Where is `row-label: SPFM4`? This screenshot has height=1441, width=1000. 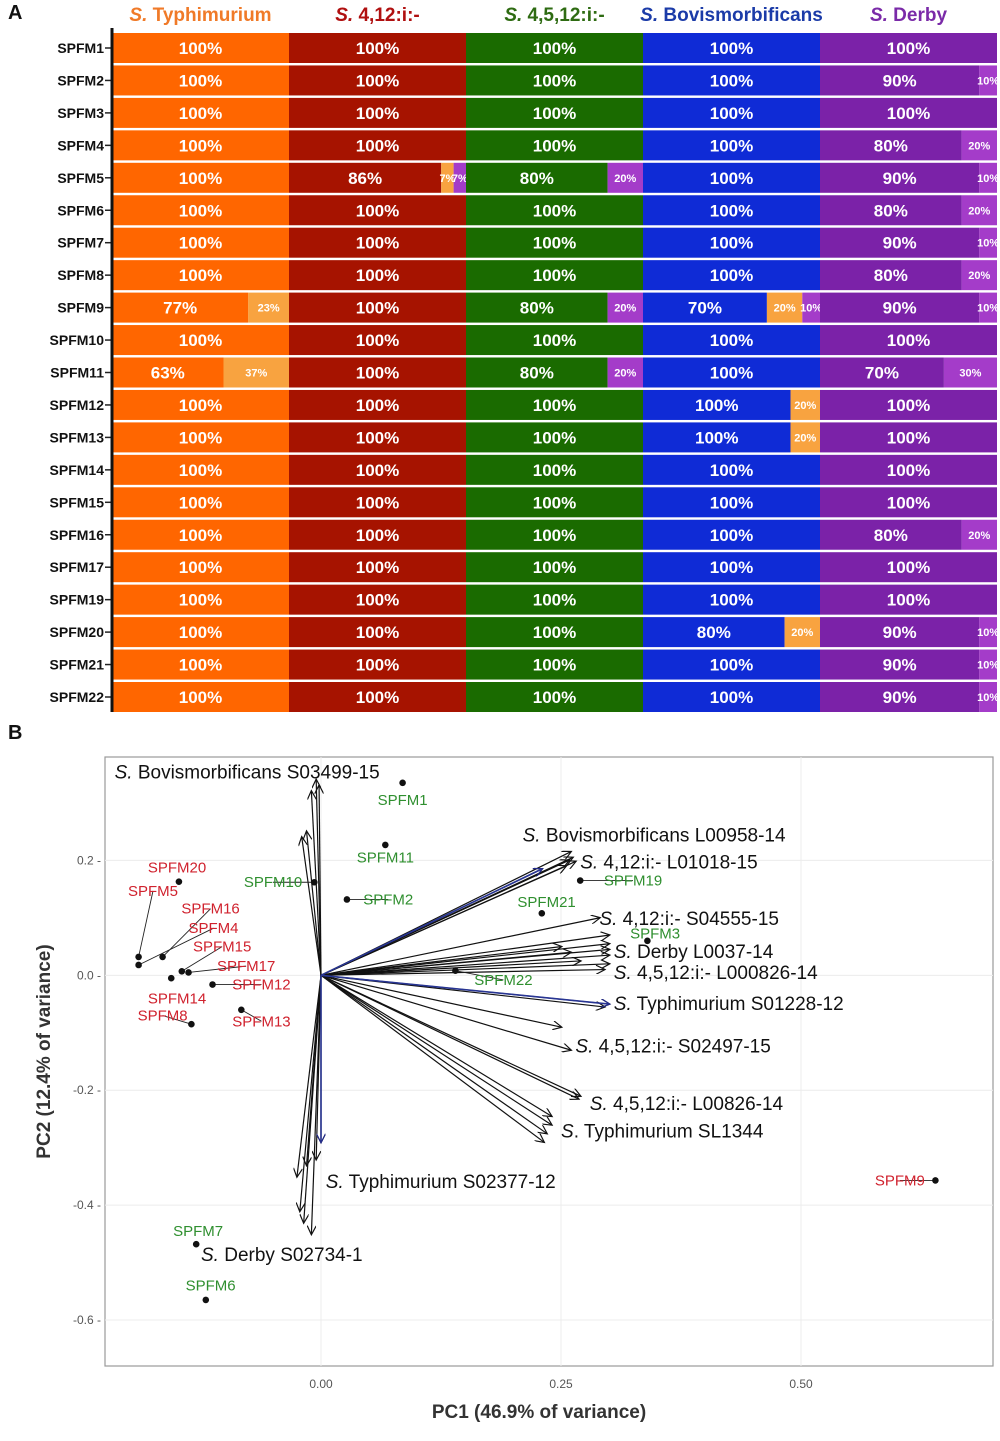
row-label: SPFM4 is located at coordinates (80, 145).